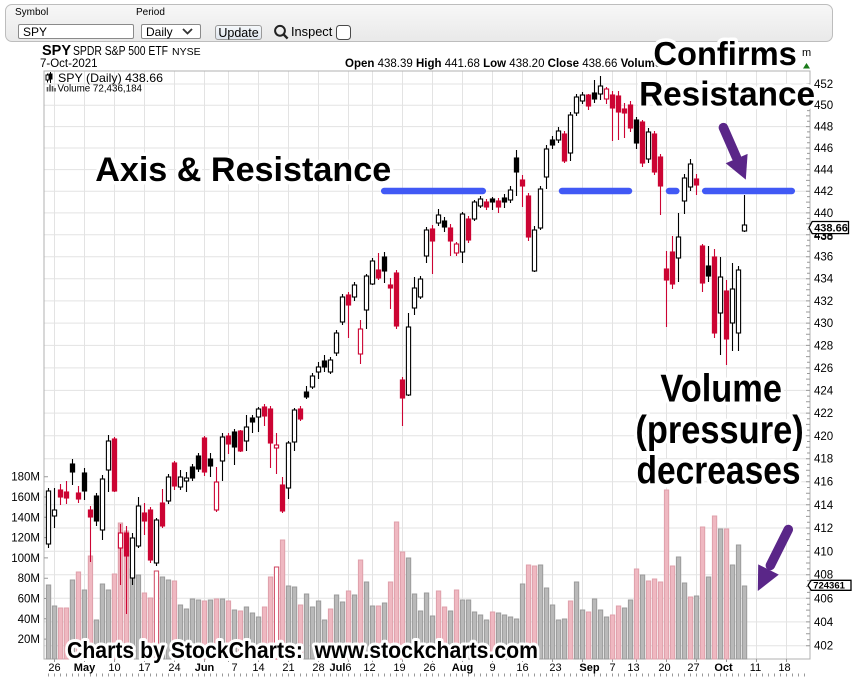  I want to click on svg-text: 436, so click(823, 258).